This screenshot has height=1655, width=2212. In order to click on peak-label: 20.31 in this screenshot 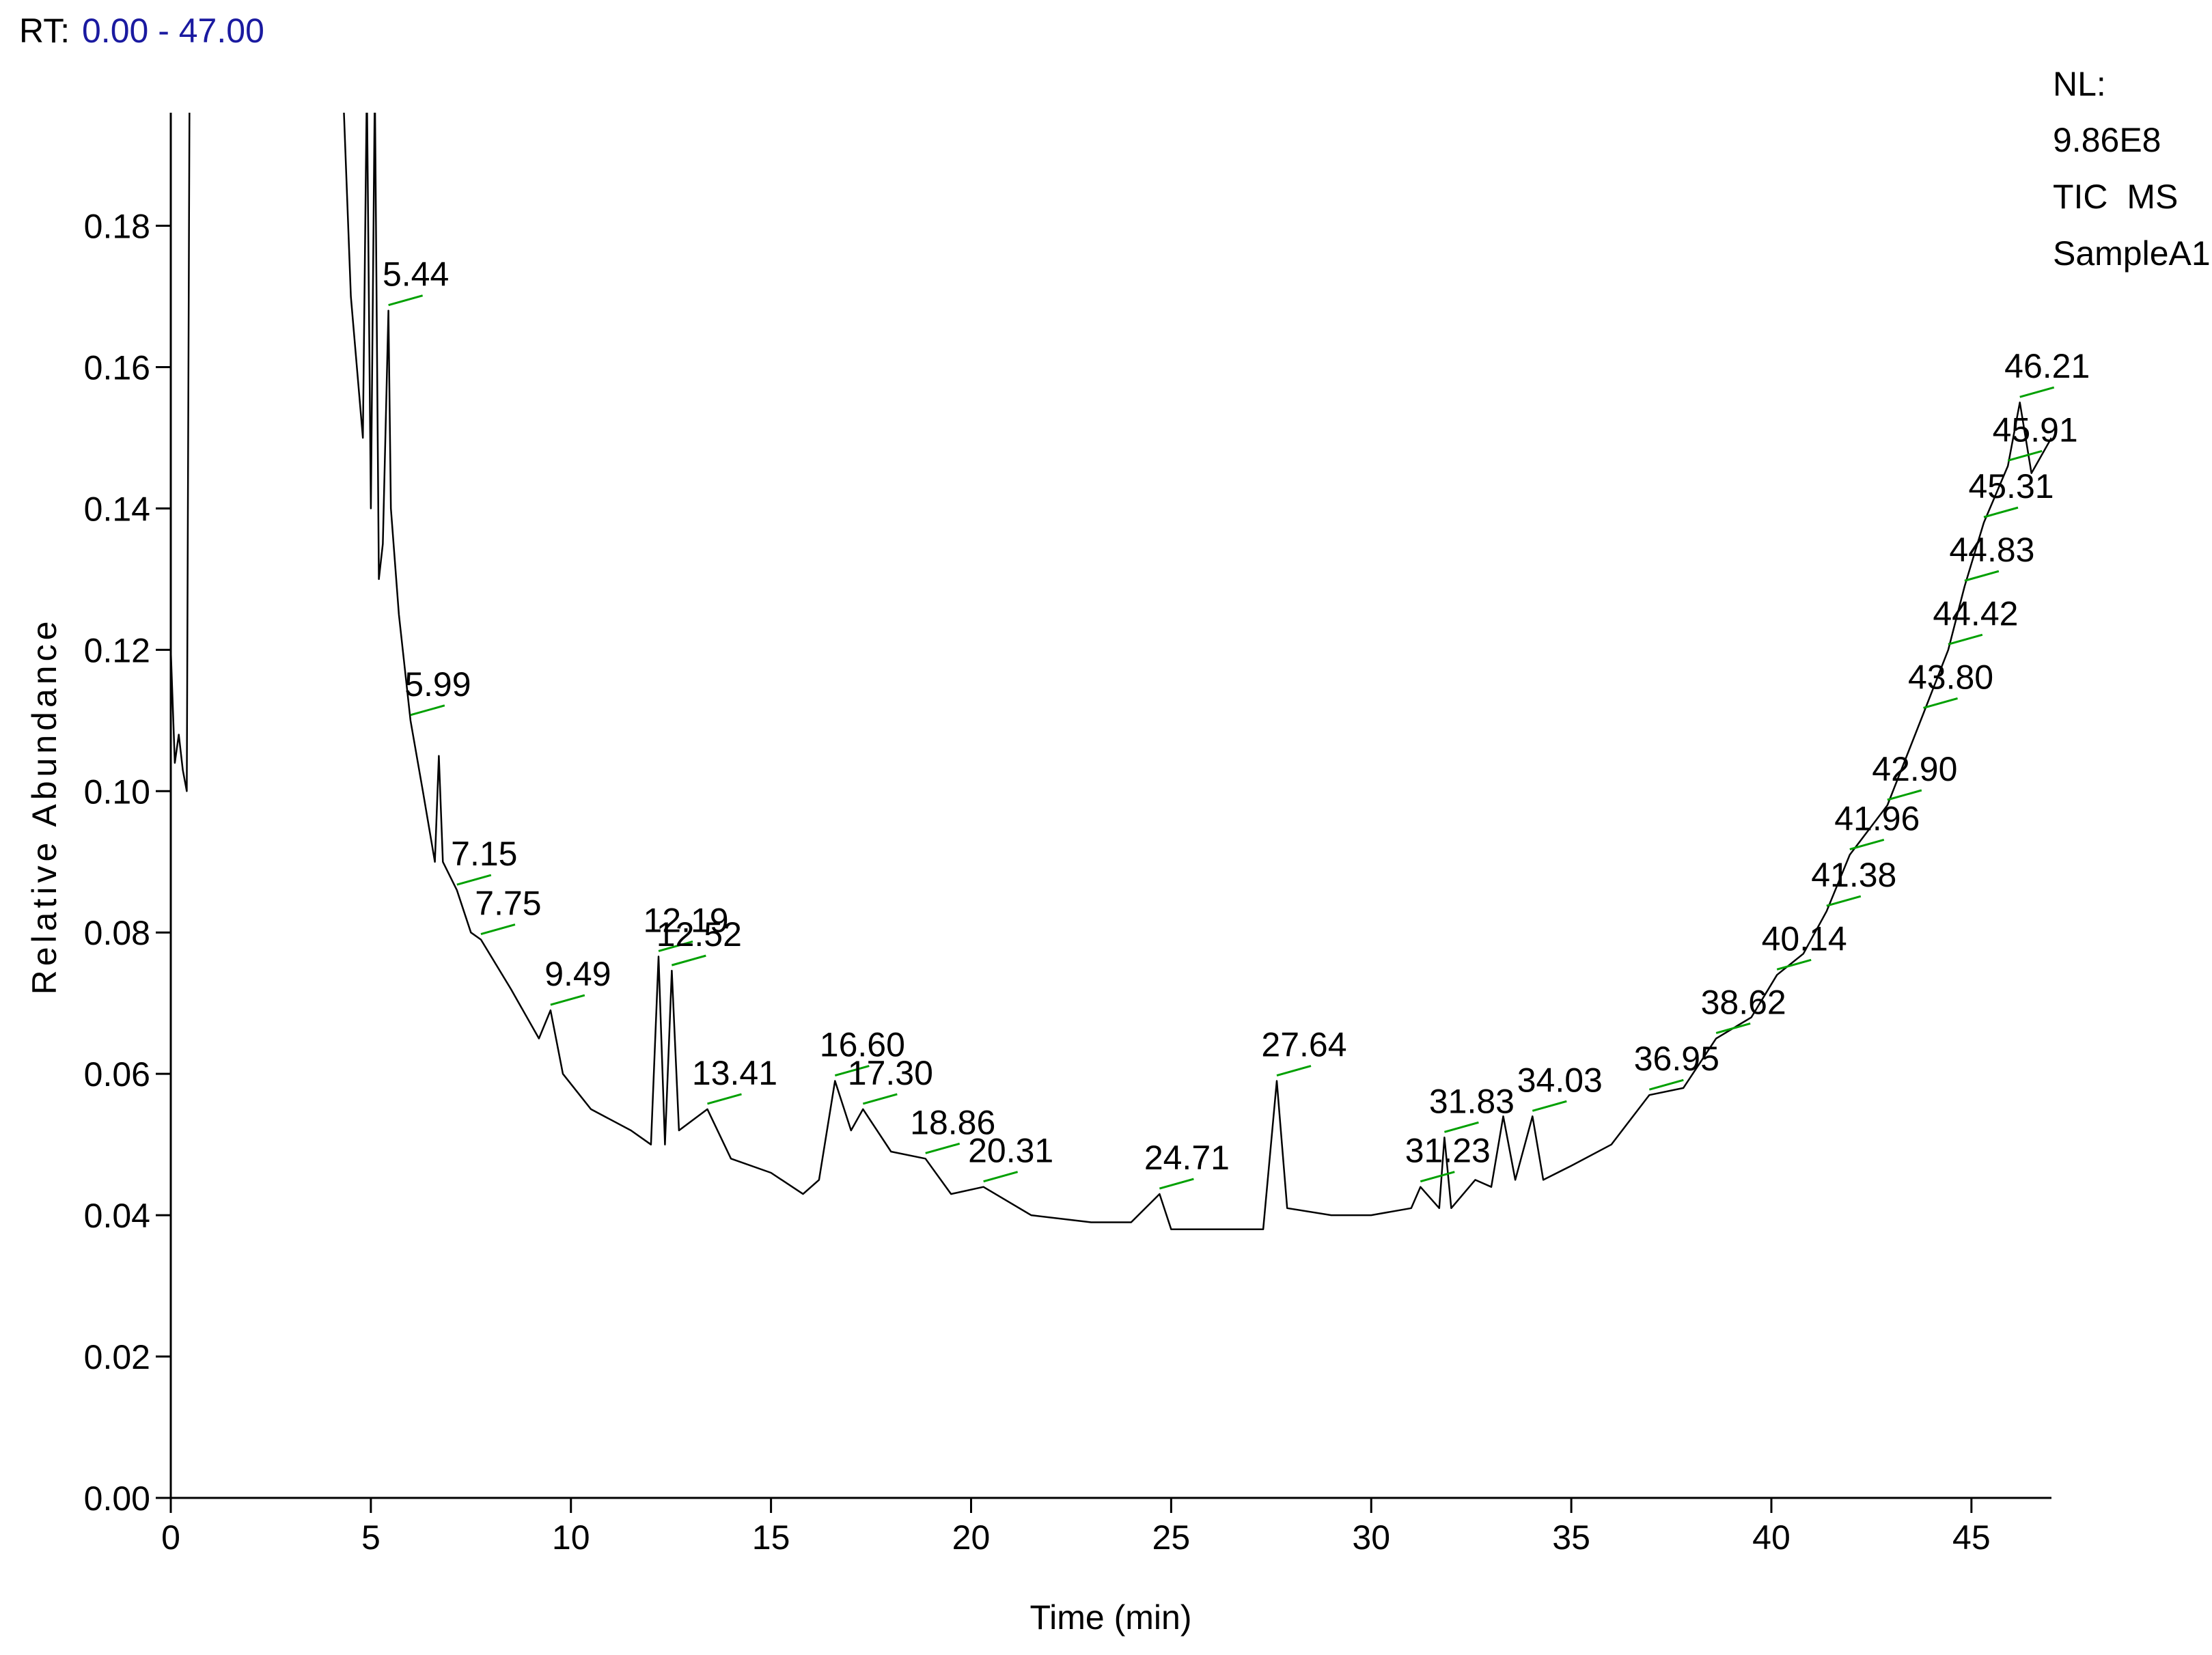, I will do `click(1011, 1151)`.